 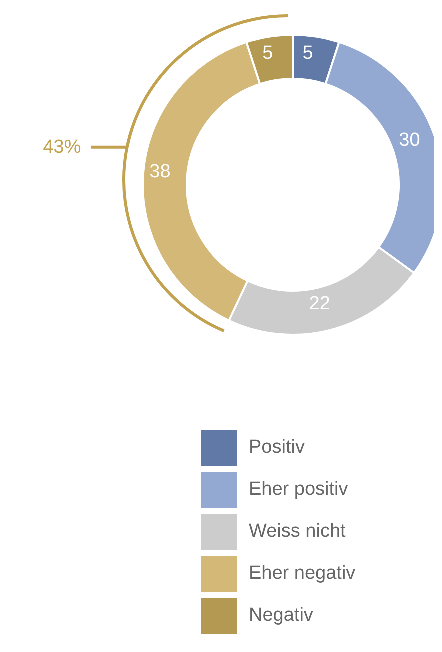 I want to click on legend-label: Weiss nicht, so click(x=297, y=531).